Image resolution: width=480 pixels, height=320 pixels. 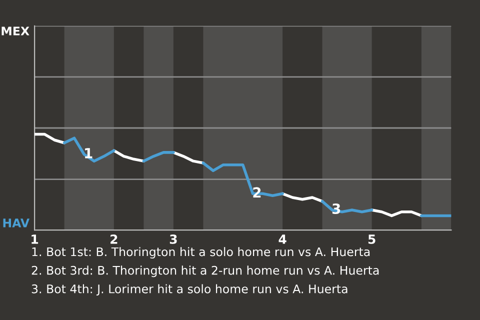 I want to click on x-tick-label: 5, so click(x=372, y=239).